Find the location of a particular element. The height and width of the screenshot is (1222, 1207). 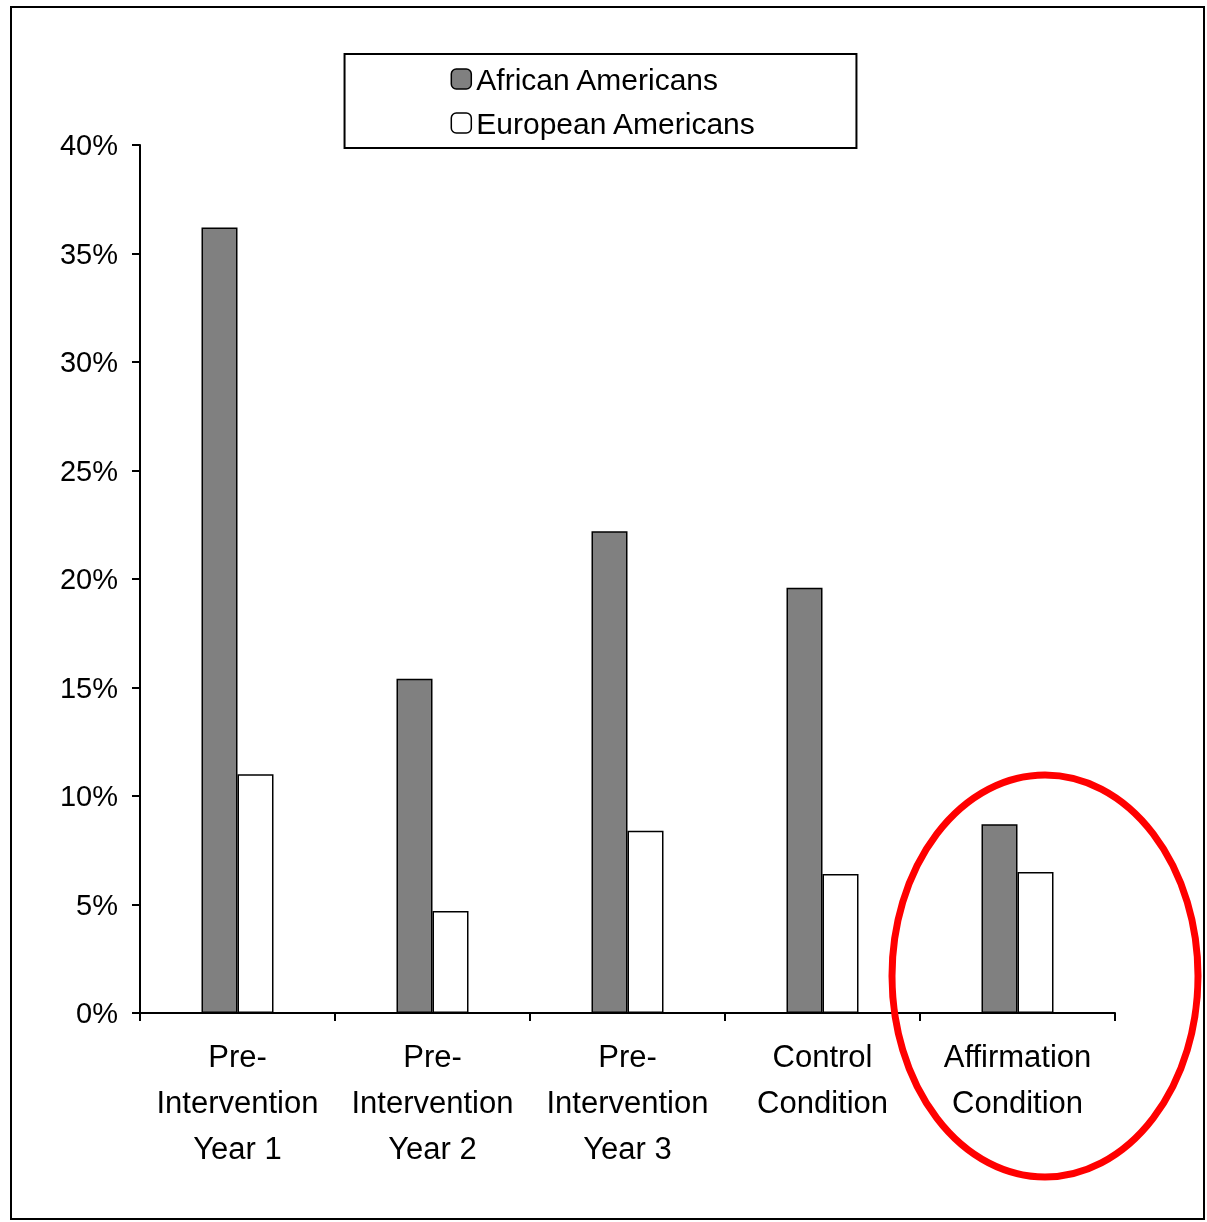

x-tick-label: Pre-Intervention Year 1 is located at coordinates (237, 1102).